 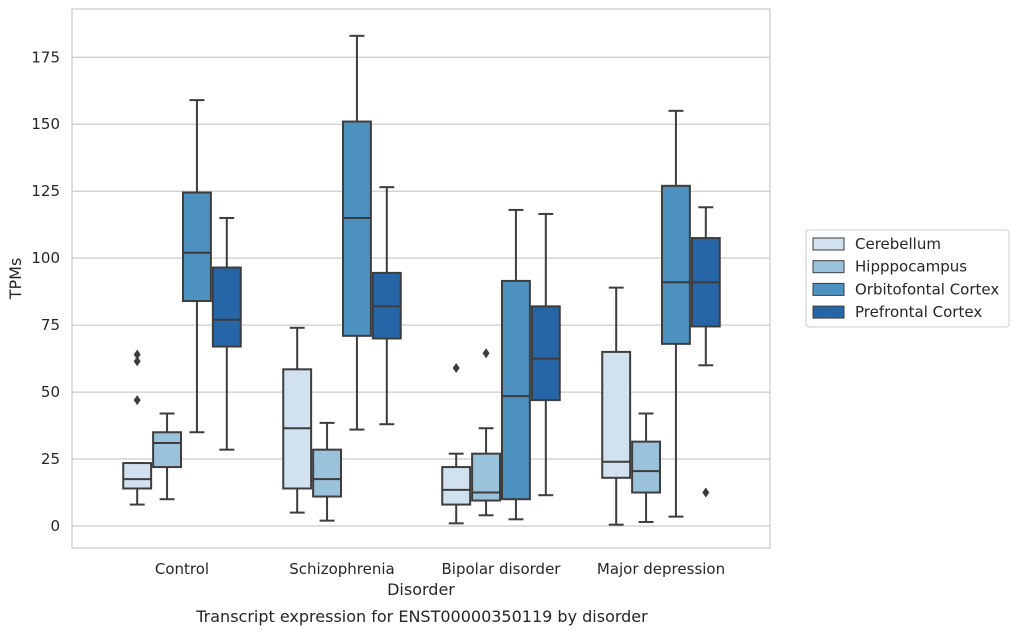 What do you see at coordinates (898, 244) in the screenshot?
I see `legend-label: Cerebellum` at bounding box center [898, 244].